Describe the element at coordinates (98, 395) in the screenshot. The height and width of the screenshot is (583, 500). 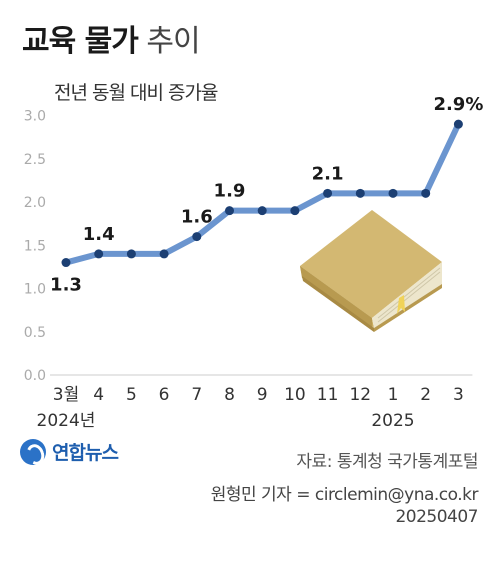
I see `x-tick-label: 4` at that location.